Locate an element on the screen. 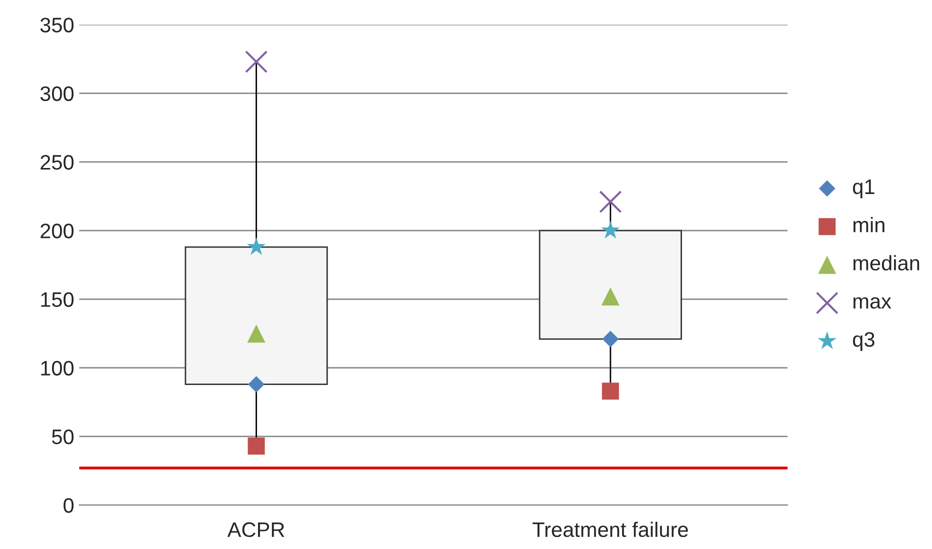  y-tick-label: 200 is located at coordinates (57, 231).